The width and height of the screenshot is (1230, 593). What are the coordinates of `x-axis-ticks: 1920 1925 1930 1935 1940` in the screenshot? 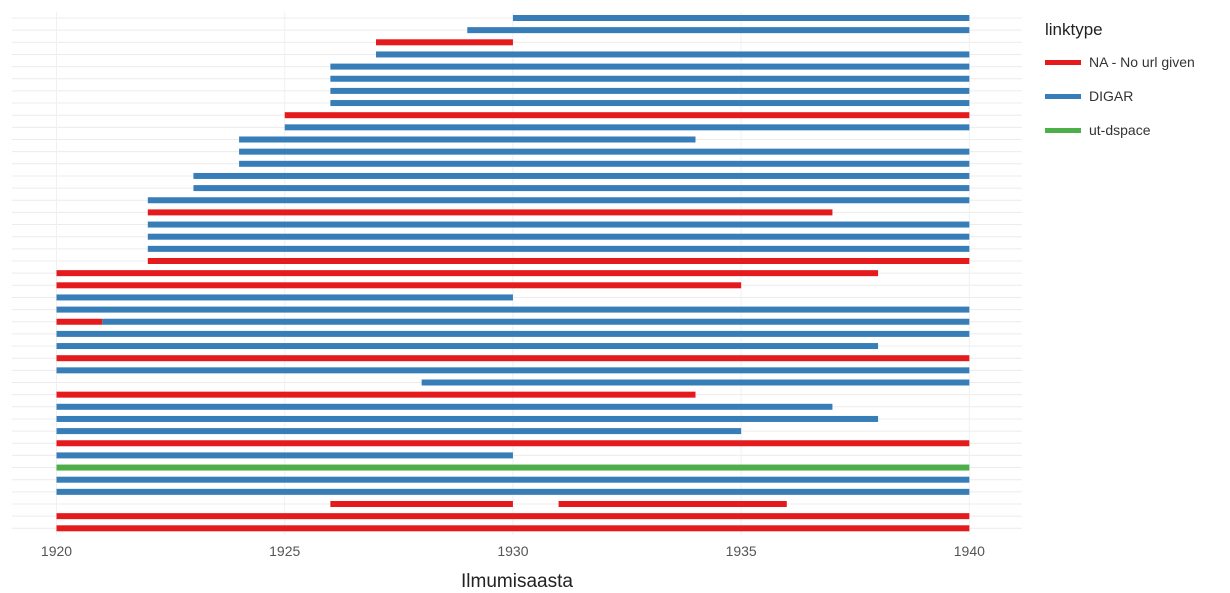 It's located at (513, 551).